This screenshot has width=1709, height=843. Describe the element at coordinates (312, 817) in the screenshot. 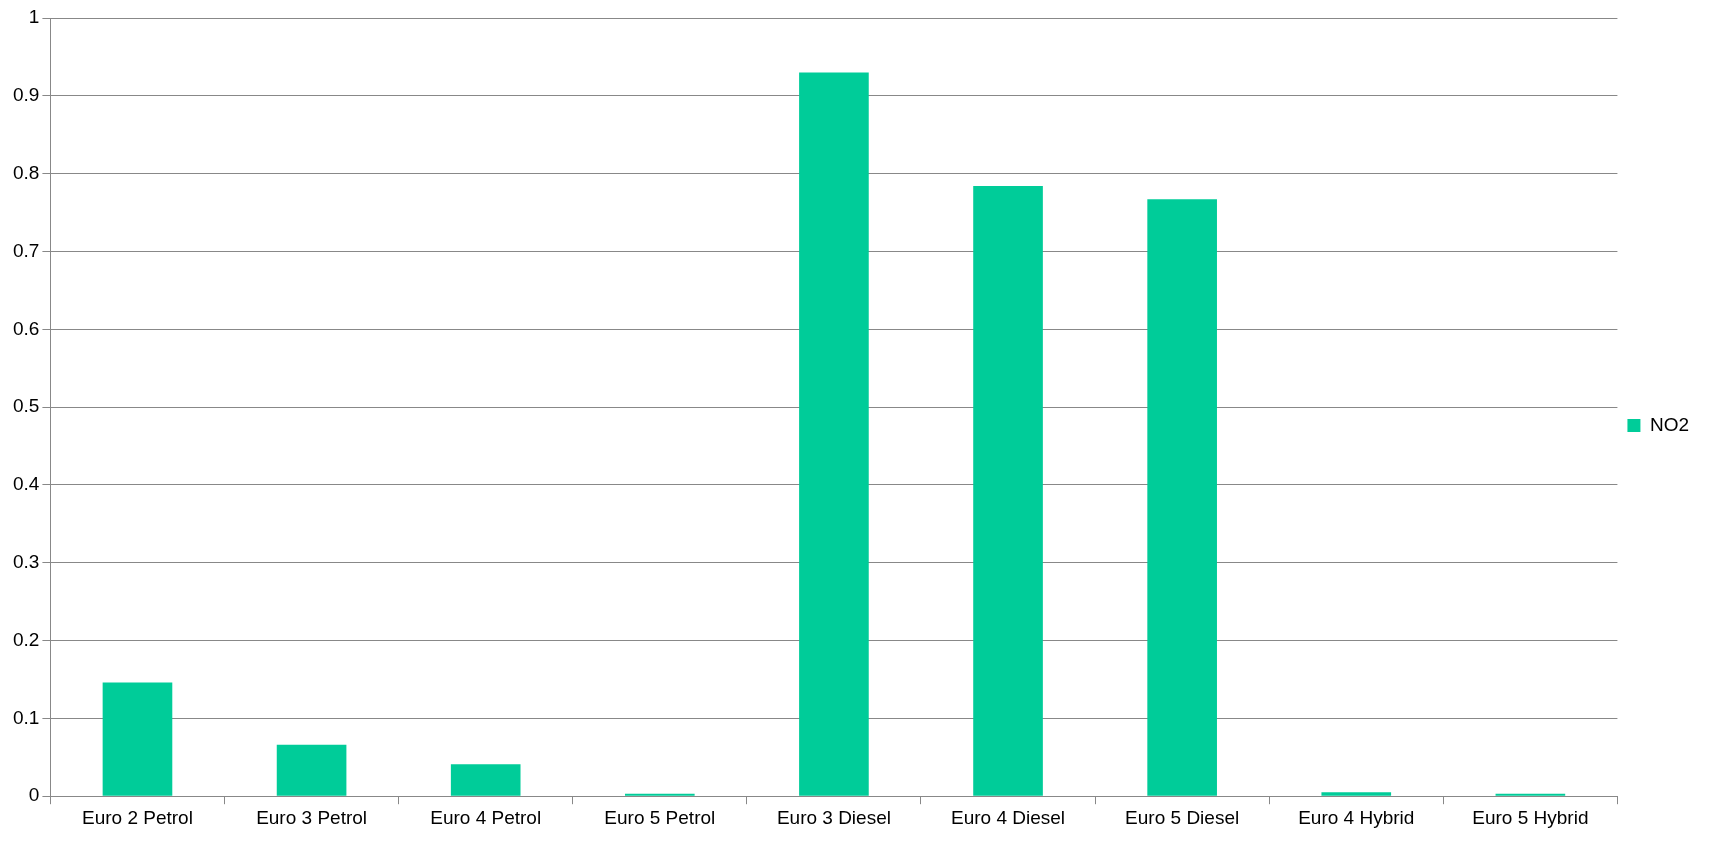

I see `x-tick-label: Euro 3 Petrol` at that location.